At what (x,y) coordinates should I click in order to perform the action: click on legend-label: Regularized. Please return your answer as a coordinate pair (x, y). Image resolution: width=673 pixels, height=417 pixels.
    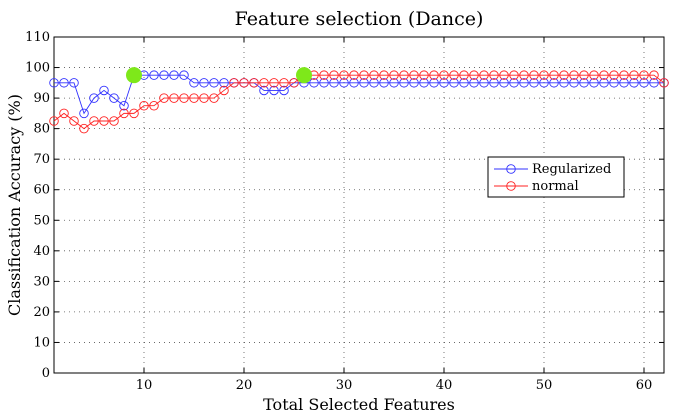
    Looking at the image, I should click on (571, 169).